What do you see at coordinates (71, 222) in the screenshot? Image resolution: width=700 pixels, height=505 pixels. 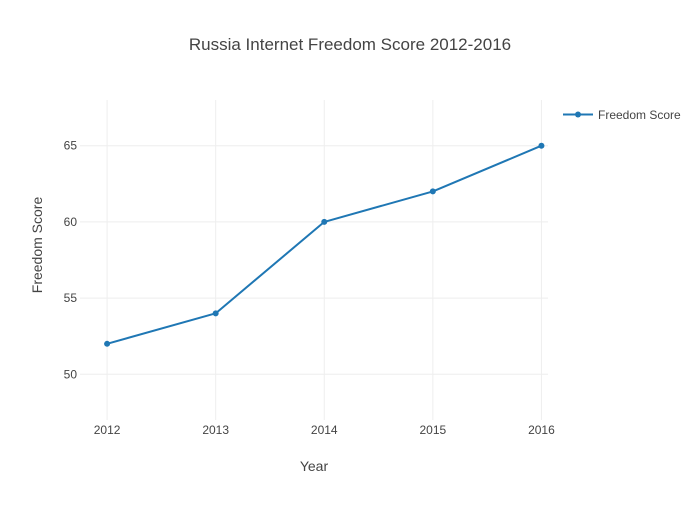 I see `y-tick-label: 60` at bounding box center [71, 222].